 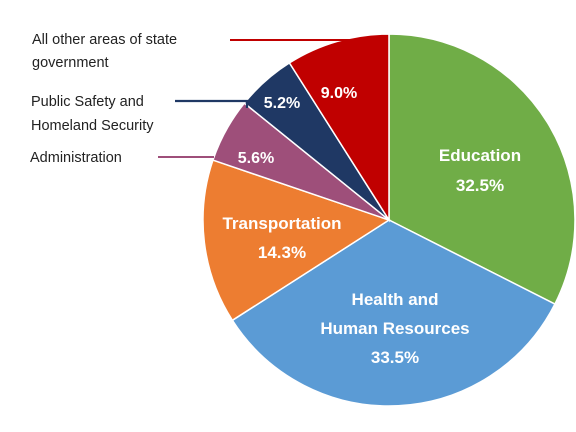 What do you see at coordinates (281, 223) in the screenshot?
I see `category-label-transportation: Transportation` at bounding box center [281, 223].